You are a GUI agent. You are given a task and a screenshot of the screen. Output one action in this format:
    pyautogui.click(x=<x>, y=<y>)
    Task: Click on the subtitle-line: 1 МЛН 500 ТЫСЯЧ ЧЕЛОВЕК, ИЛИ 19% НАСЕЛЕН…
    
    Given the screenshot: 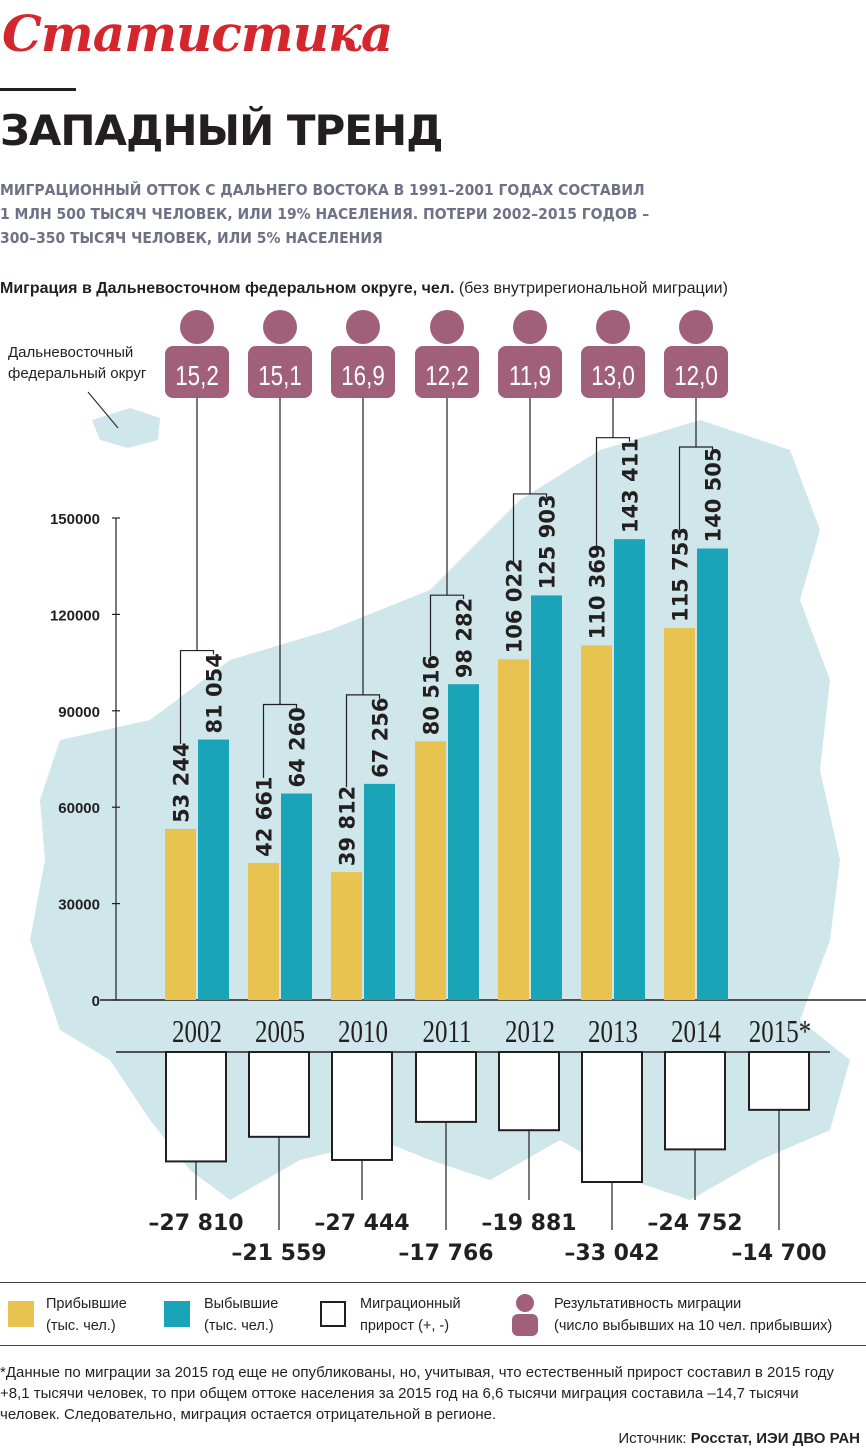 What is the action you would take?
    pyautogui.click(x=325, y=214)
    